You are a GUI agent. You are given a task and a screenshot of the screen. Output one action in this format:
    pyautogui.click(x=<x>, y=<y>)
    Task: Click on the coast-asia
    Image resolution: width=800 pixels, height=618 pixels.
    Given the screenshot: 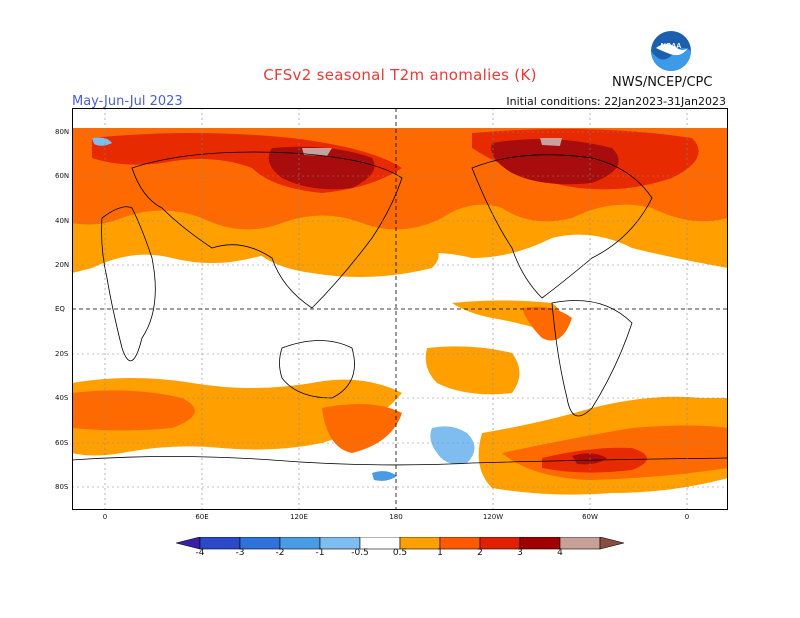 What is the action you would take?
    pyautogui.click(x=267, y=230)
    